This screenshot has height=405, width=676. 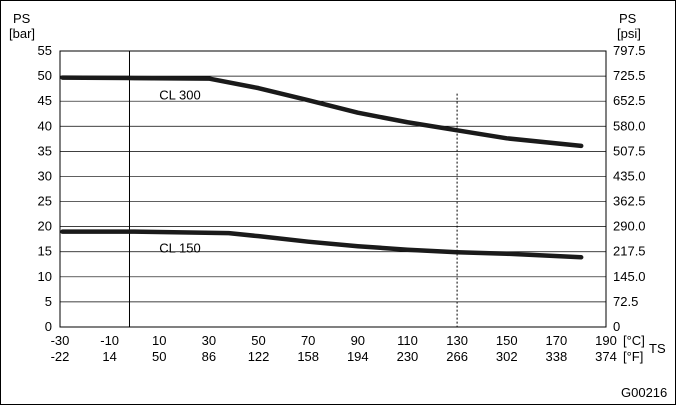 I want to click on x-tick-label-c: 50, so click(x=258, y=340).